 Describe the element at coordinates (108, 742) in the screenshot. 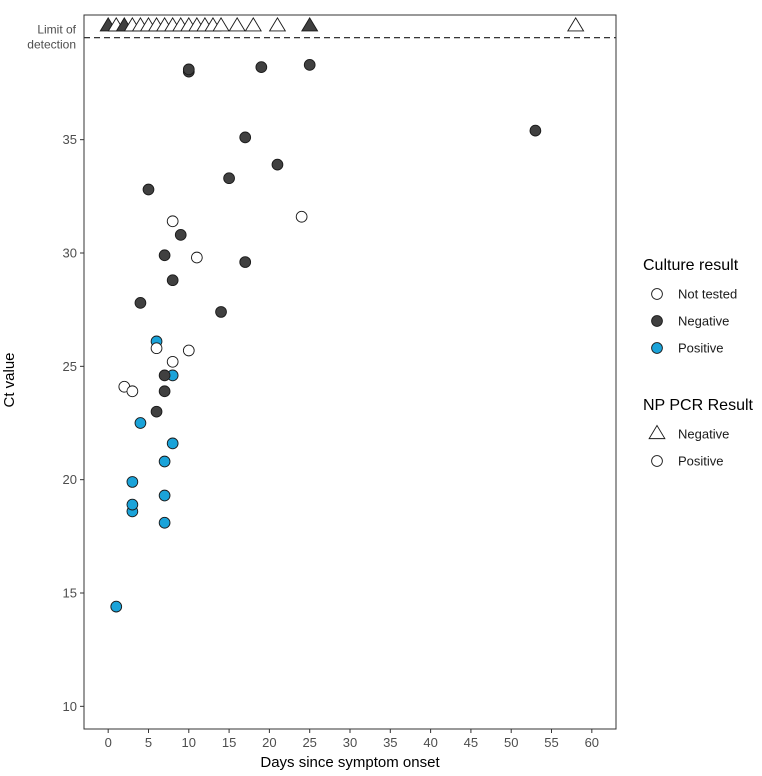

I see `x-tick-label: 0` at that location.